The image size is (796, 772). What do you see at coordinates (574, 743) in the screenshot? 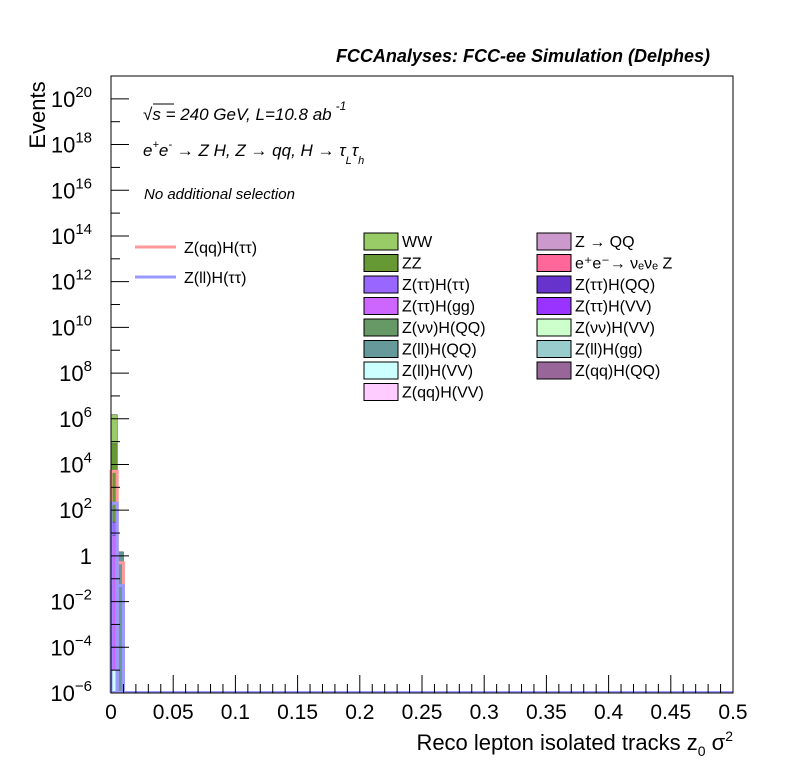
I see `x-axis-label: Reco lepton isolated tracks z0 σ2` at bounding box center [574, 743].